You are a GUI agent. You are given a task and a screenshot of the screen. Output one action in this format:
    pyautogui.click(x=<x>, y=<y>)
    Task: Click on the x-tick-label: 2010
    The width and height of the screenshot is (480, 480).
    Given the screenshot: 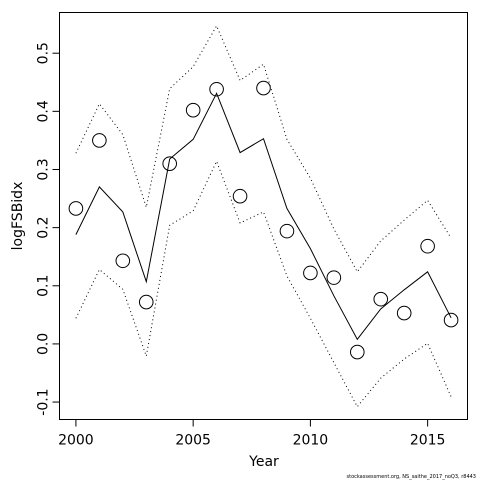 What is the action you would take?
    pyautogui.click(x=311, y=441)
    